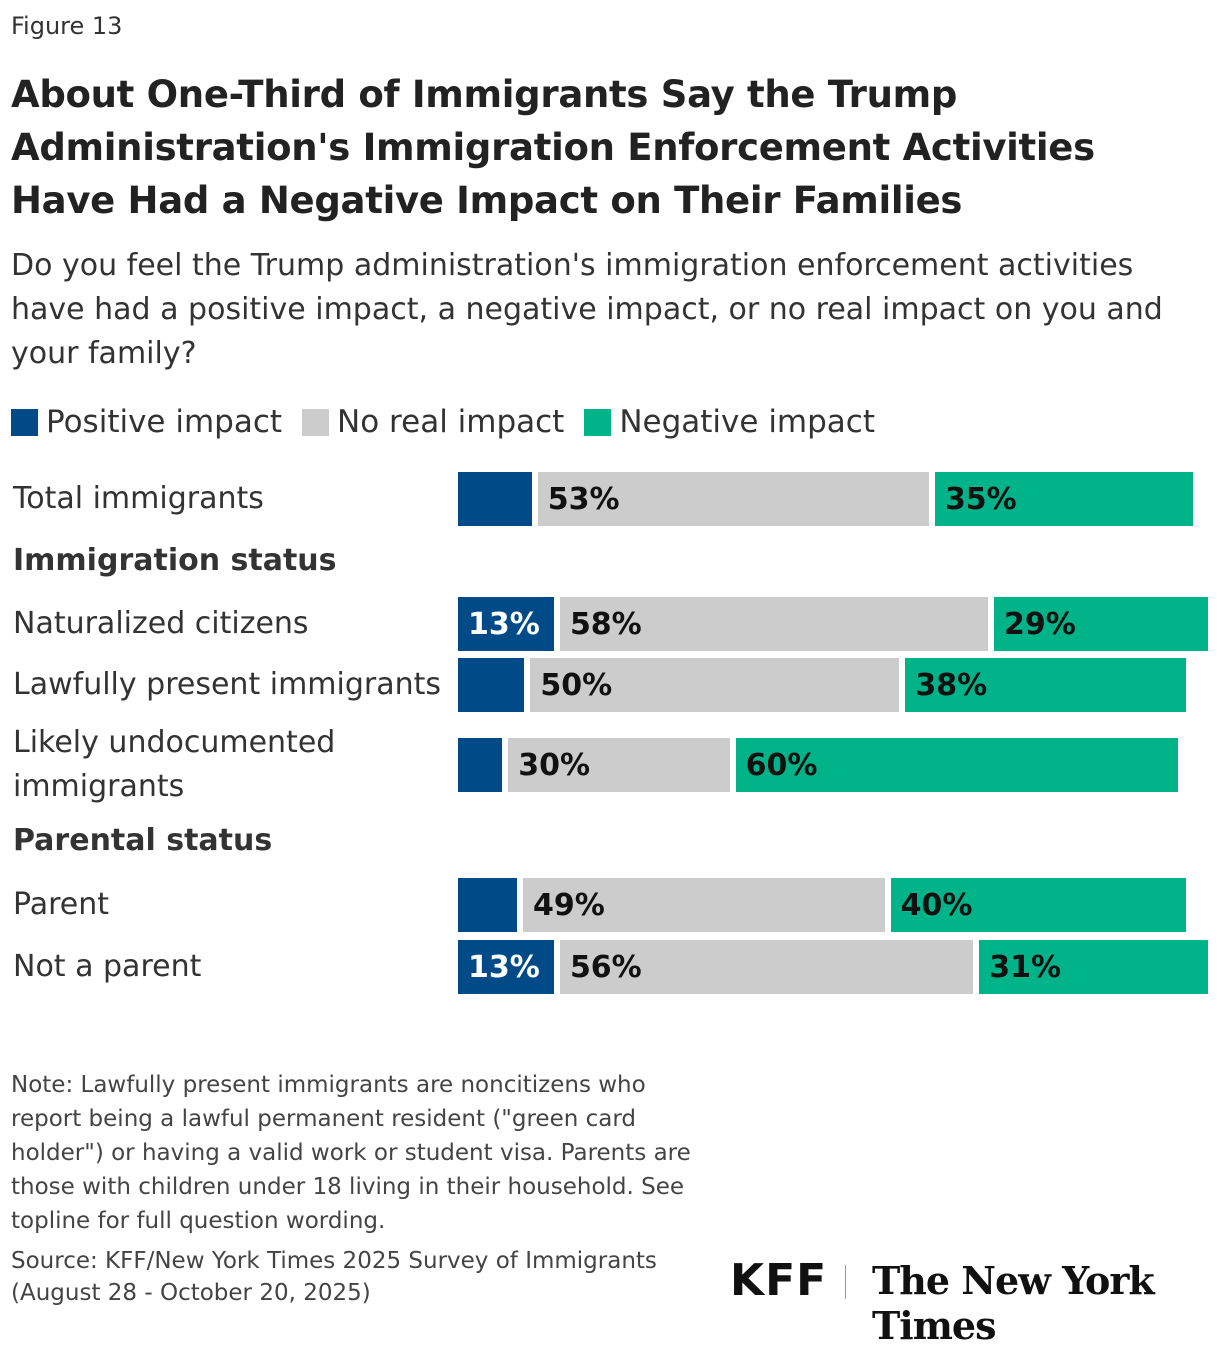 The height and width of the screenshot is (1348, 1220). What do you see at coordinates (747, 422) in the screenshot?
I see `legend-label: Negative impact` at bounding box center [747, 422].